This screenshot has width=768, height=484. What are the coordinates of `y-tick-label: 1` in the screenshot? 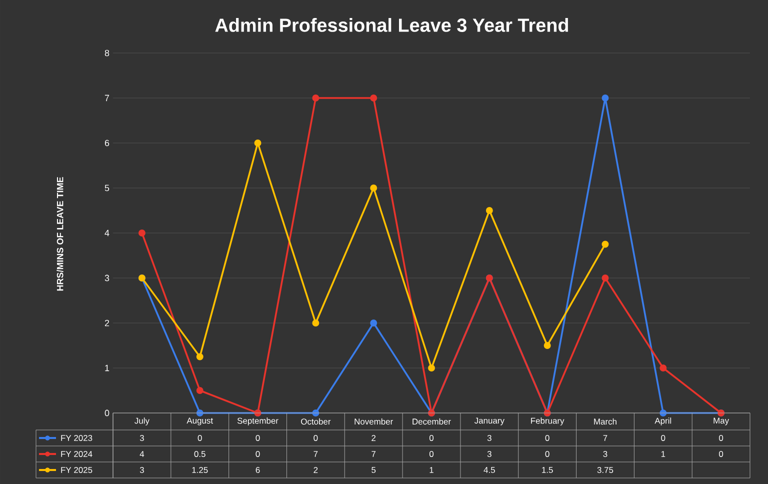 It's located at (107, 368).